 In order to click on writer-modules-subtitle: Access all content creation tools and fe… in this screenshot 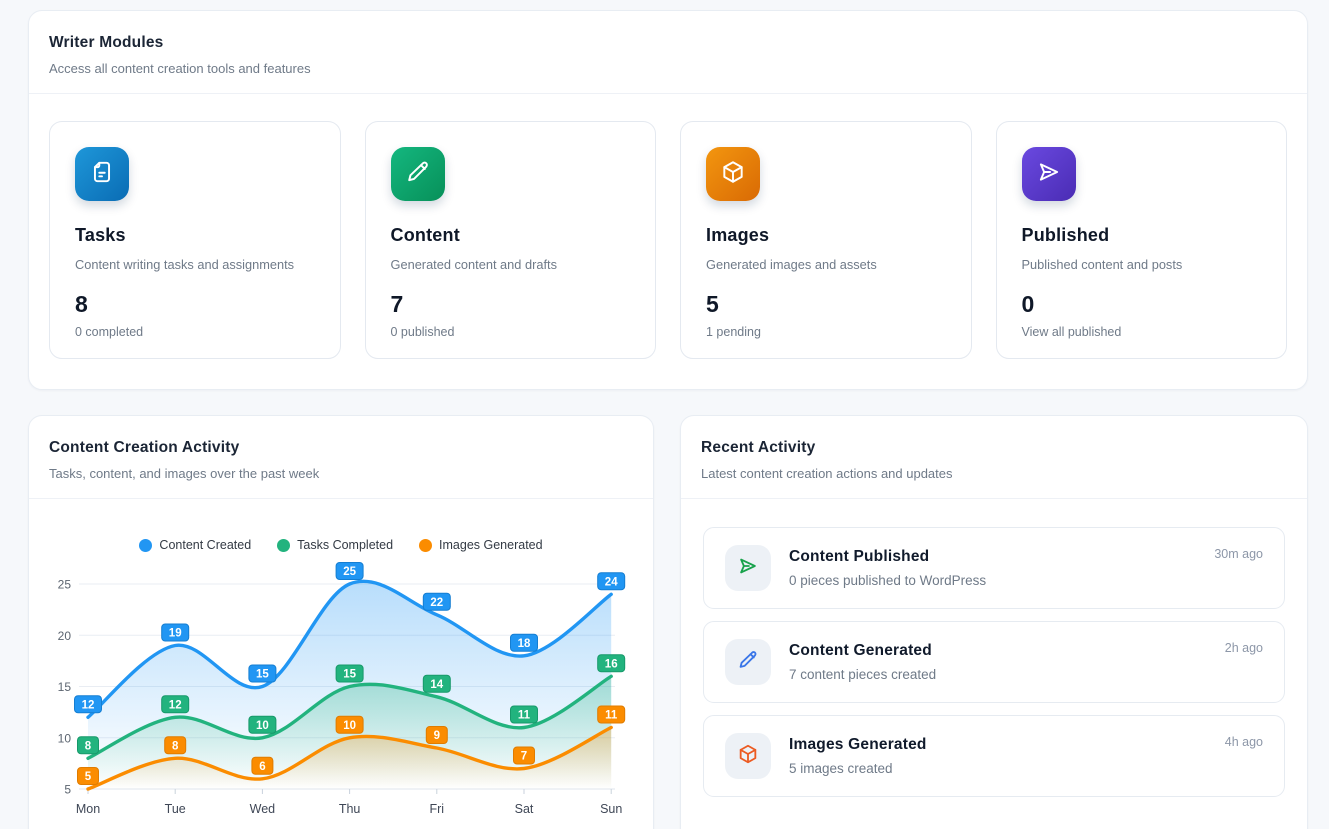, I will do `click(180, 68)`.